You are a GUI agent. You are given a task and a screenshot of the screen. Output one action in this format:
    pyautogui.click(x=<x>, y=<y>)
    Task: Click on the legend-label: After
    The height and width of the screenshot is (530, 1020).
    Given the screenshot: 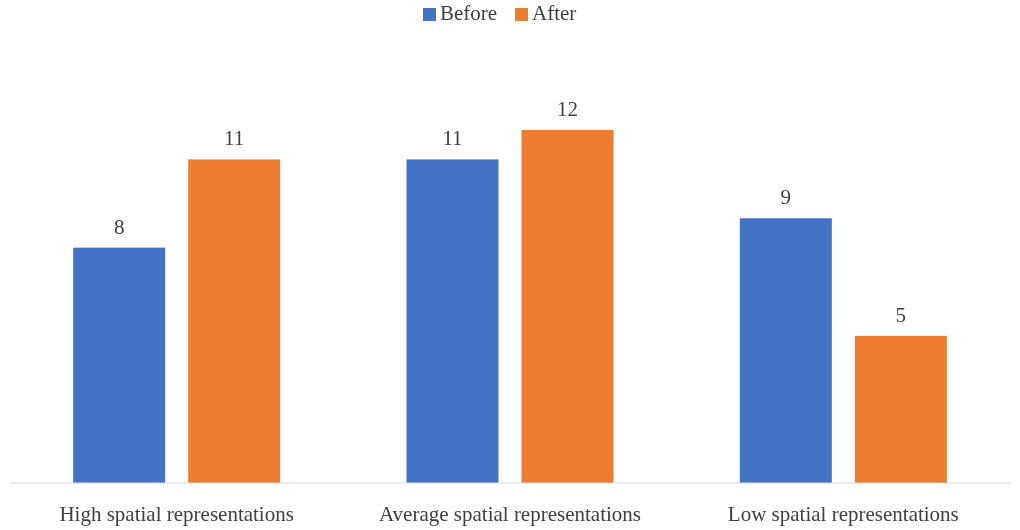 What is the action you would take?
    pyautogui.click(x=554, y=13)
    